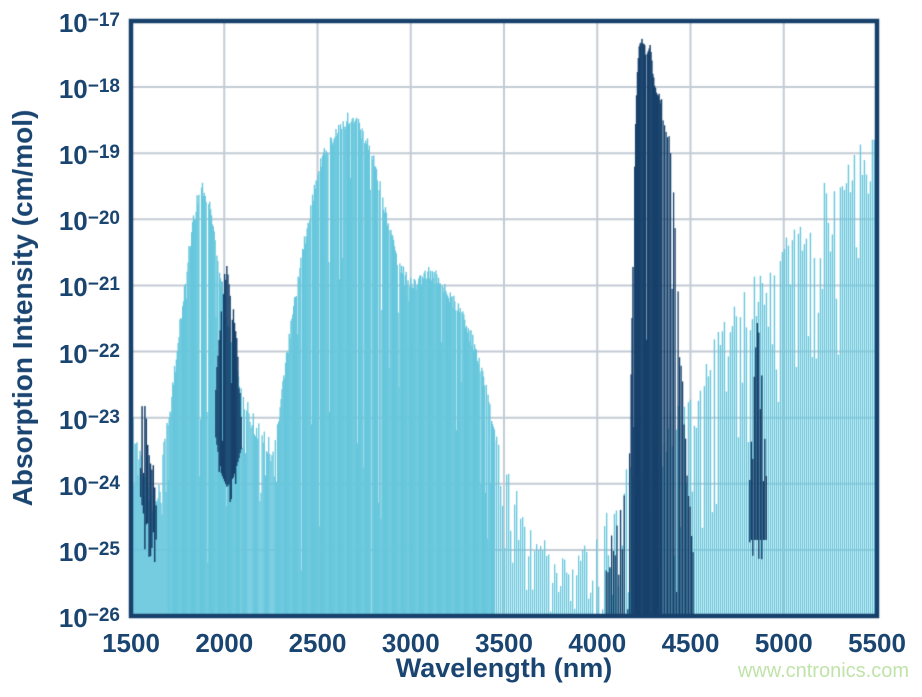 Image resolution: width=922 pixels, height=697 pixels. What do you see at coordinates (504, 643) in the screenshot?
I see `x-tick-label: 3500` at bounding box center [504, 643].